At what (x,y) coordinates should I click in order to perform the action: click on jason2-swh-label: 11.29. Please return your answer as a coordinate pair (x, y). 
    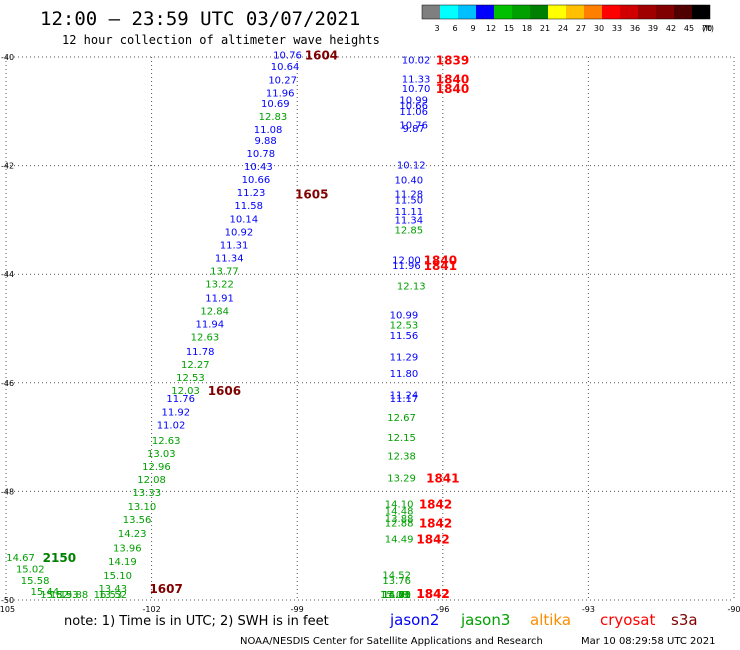
    Looking at the image, I should click on (404, 358).